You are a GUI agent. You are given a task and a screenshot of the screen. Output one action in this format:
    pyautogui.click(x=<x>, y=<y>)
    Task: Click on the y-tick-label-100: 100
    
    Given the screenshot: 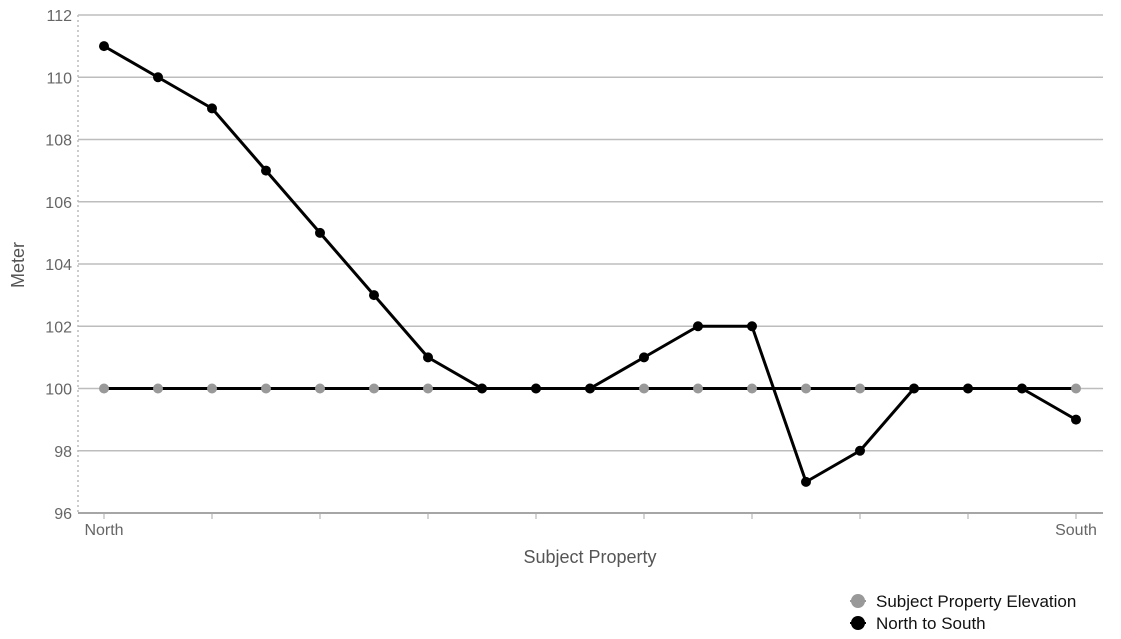 What is the action you would take?
    pyautogui.click(x=58, y=390)
    